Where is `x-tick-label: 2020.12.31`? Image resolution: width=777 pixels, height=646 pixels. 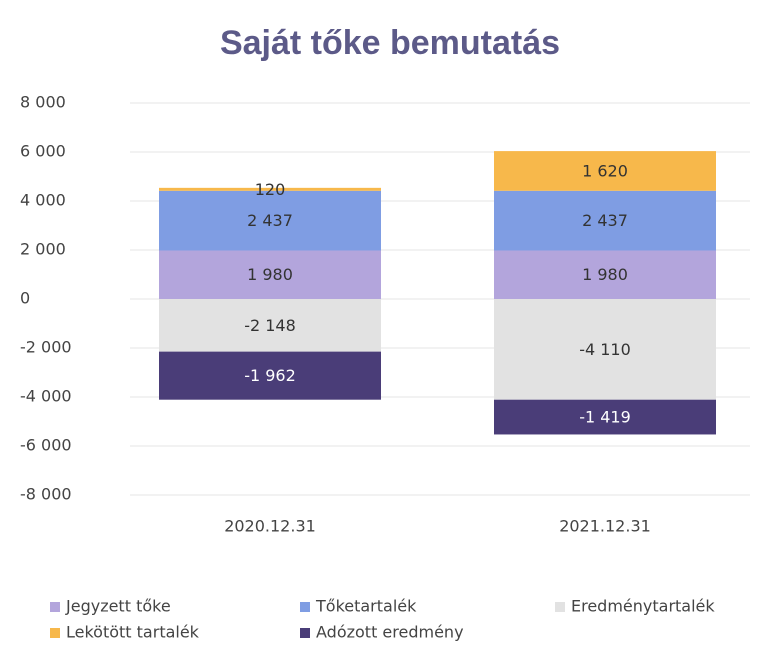
x-tick-label: 2020.12.31 is located at coordinates (270, 526).